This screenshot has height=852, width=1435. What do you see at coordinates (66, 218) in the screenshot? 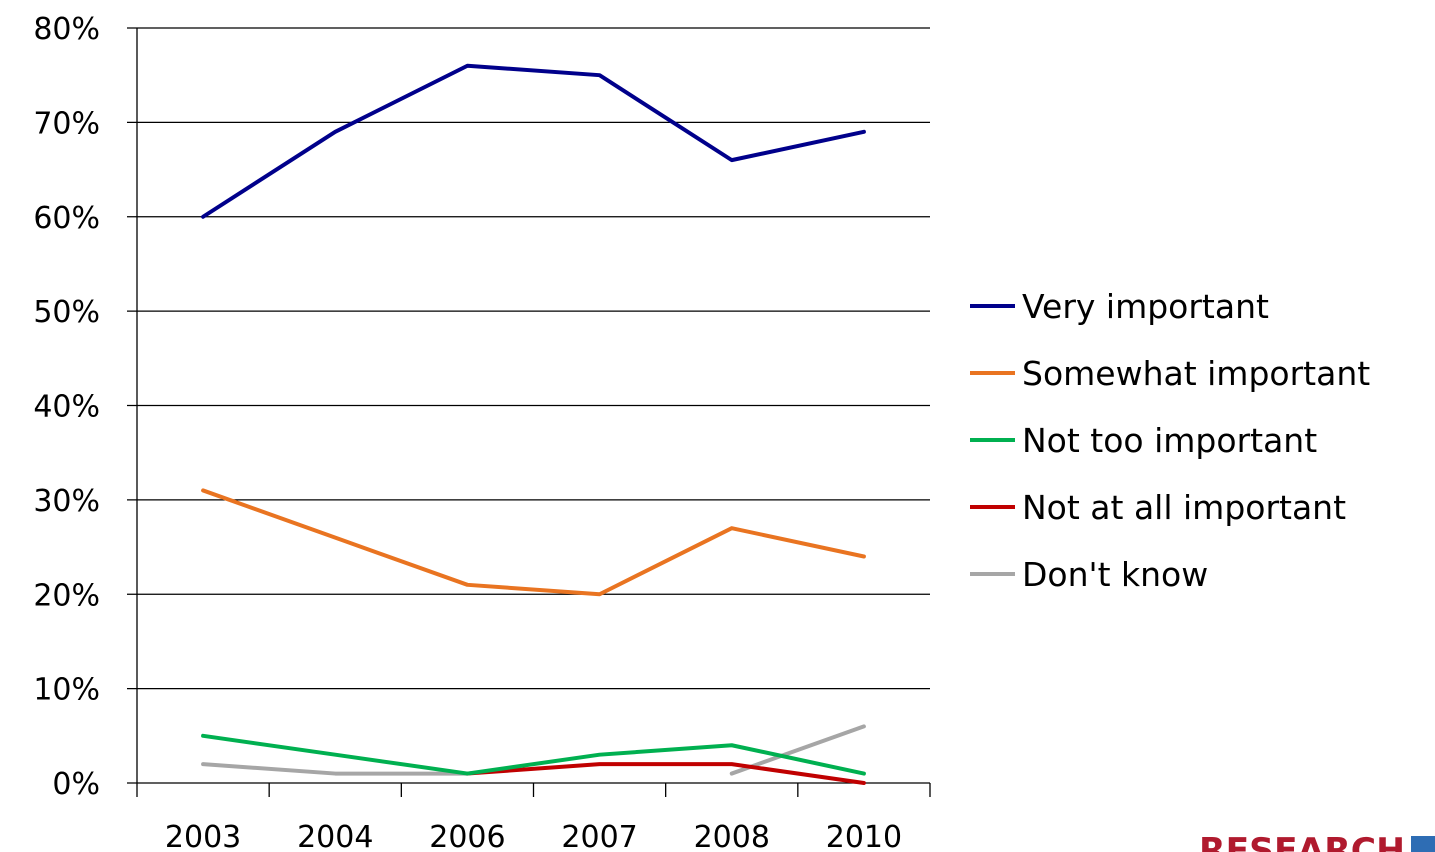
I see `y-tick-label: 60%` at bounding box center [66, 218].